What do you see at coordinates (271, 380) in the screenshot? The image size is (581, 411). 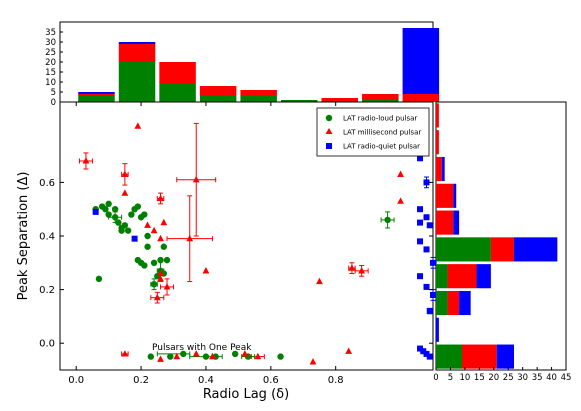 I see `x-tick-label: 0.6` at bounding box center [271, 380].